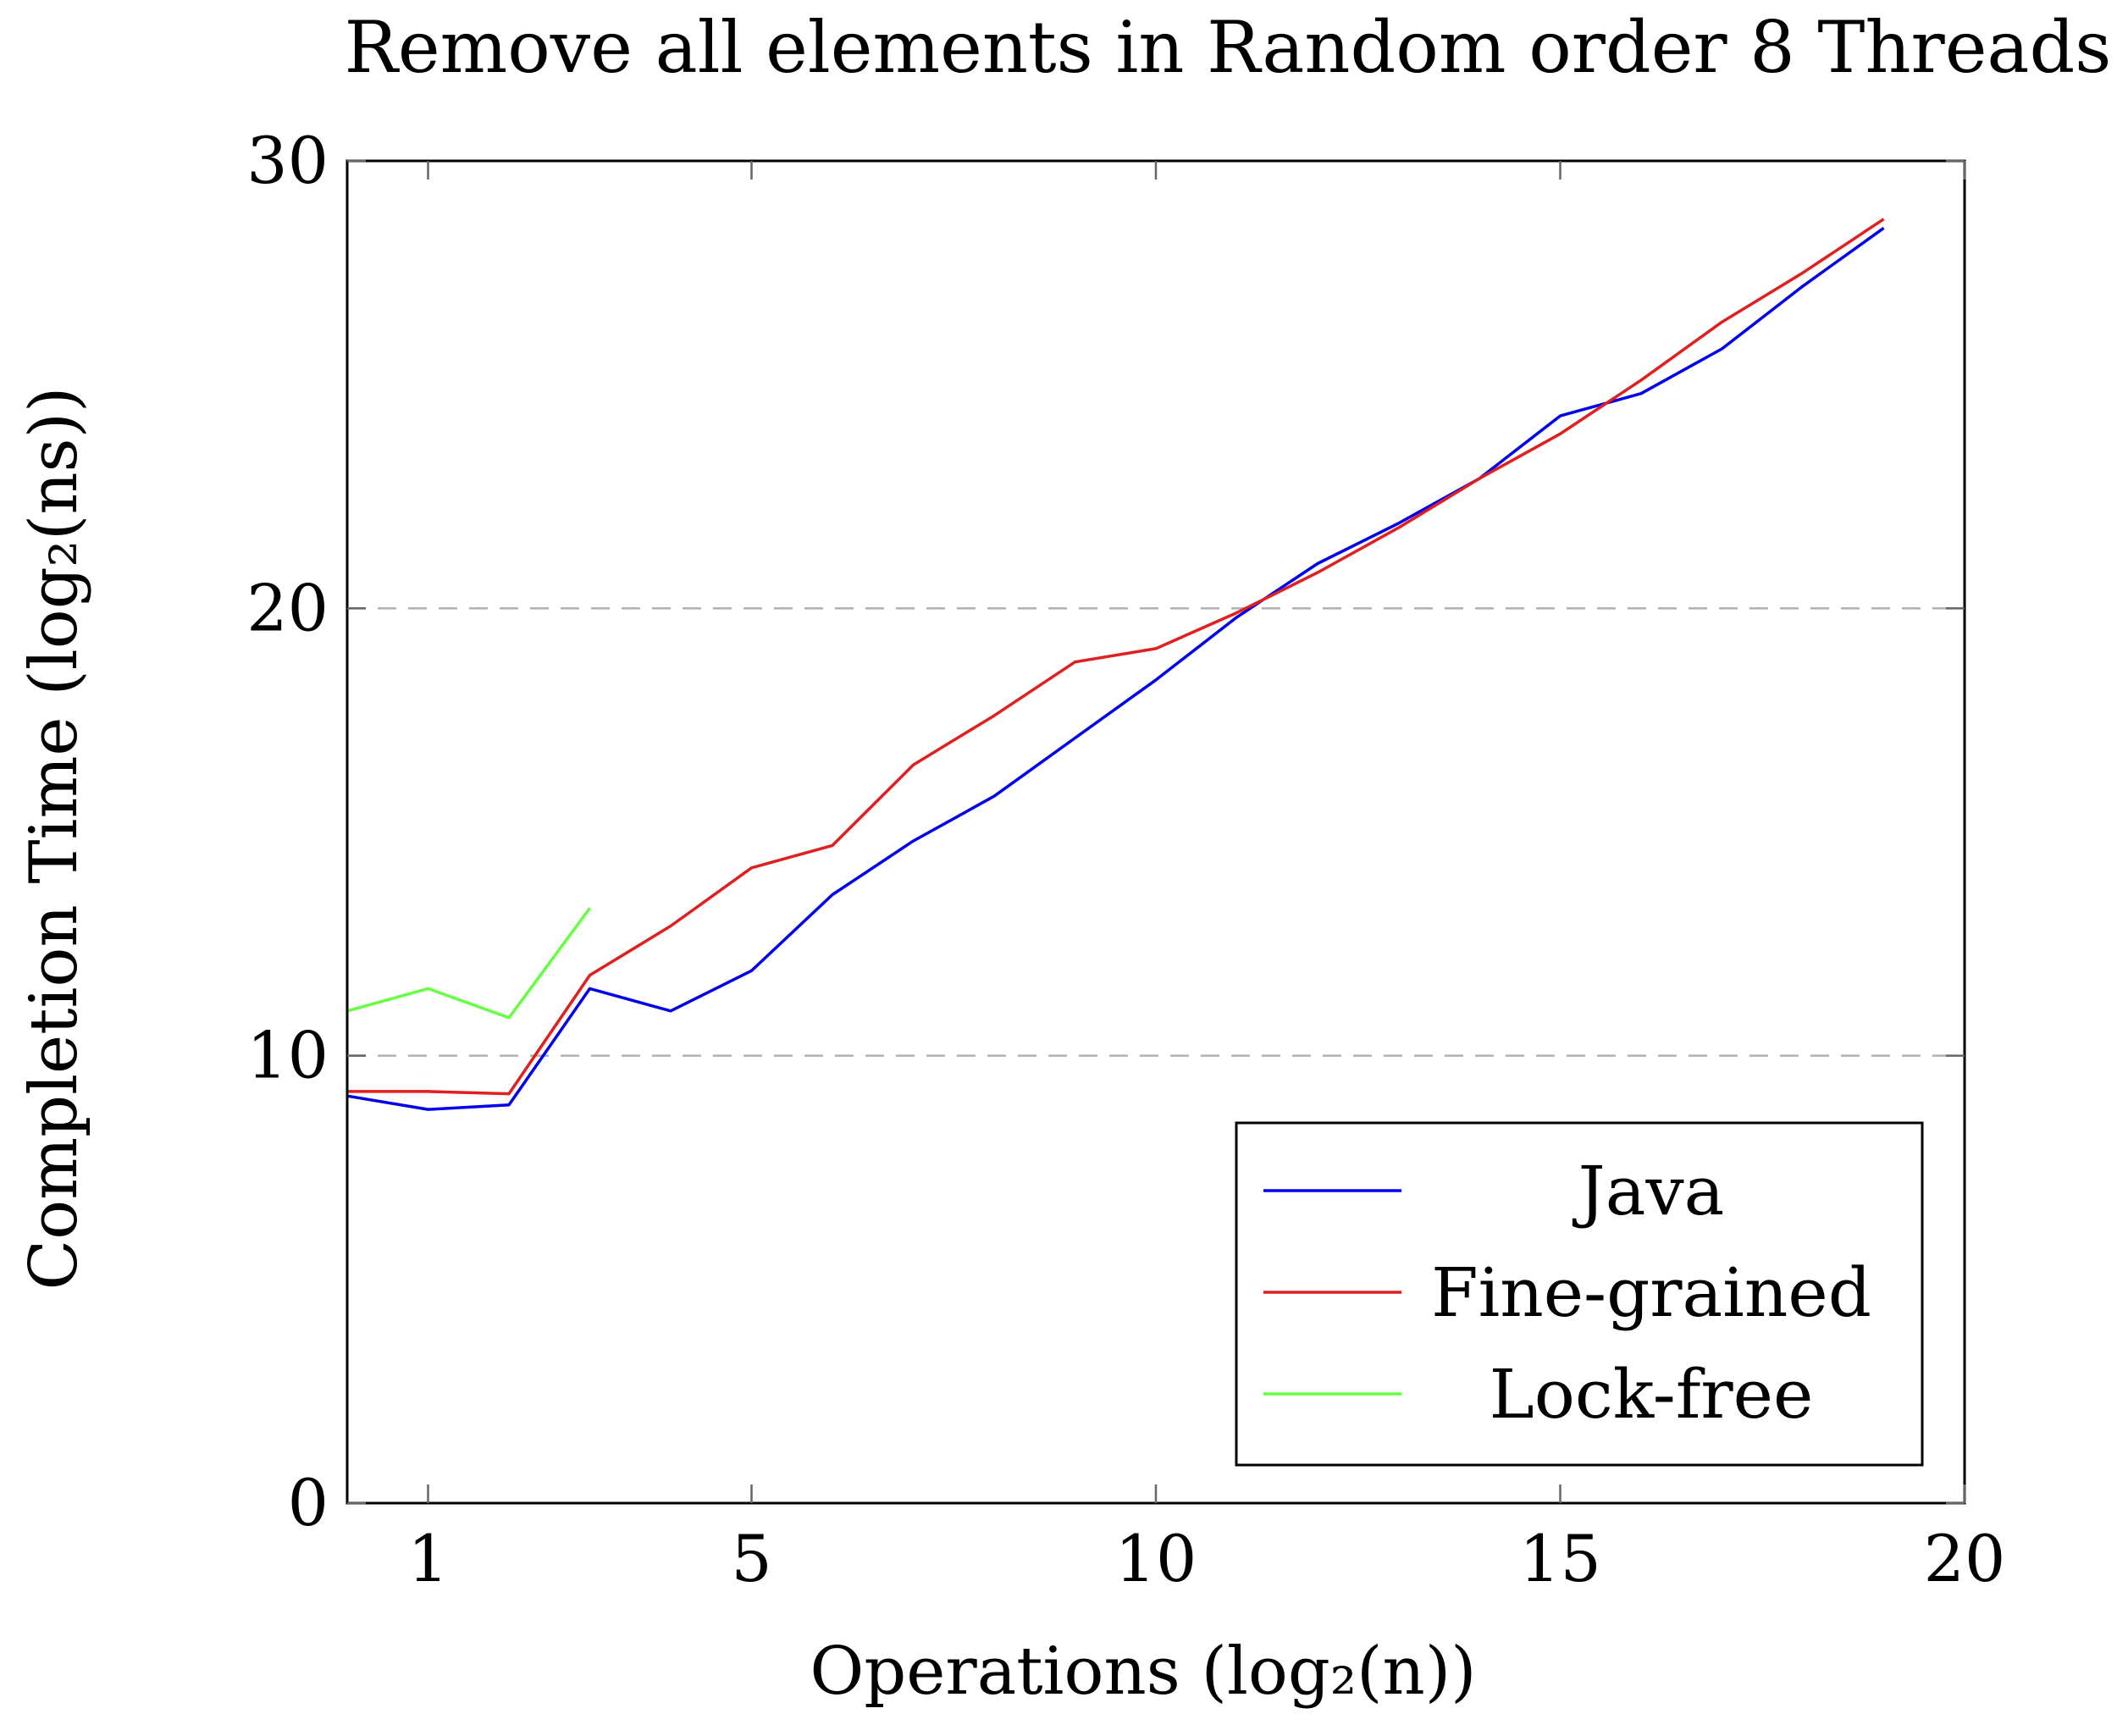 This screenshot has width=2117, height=1736. Describe the element at coordinates (308, 1502) in the screenshot. I see `y-tick-label: 0` at that location.